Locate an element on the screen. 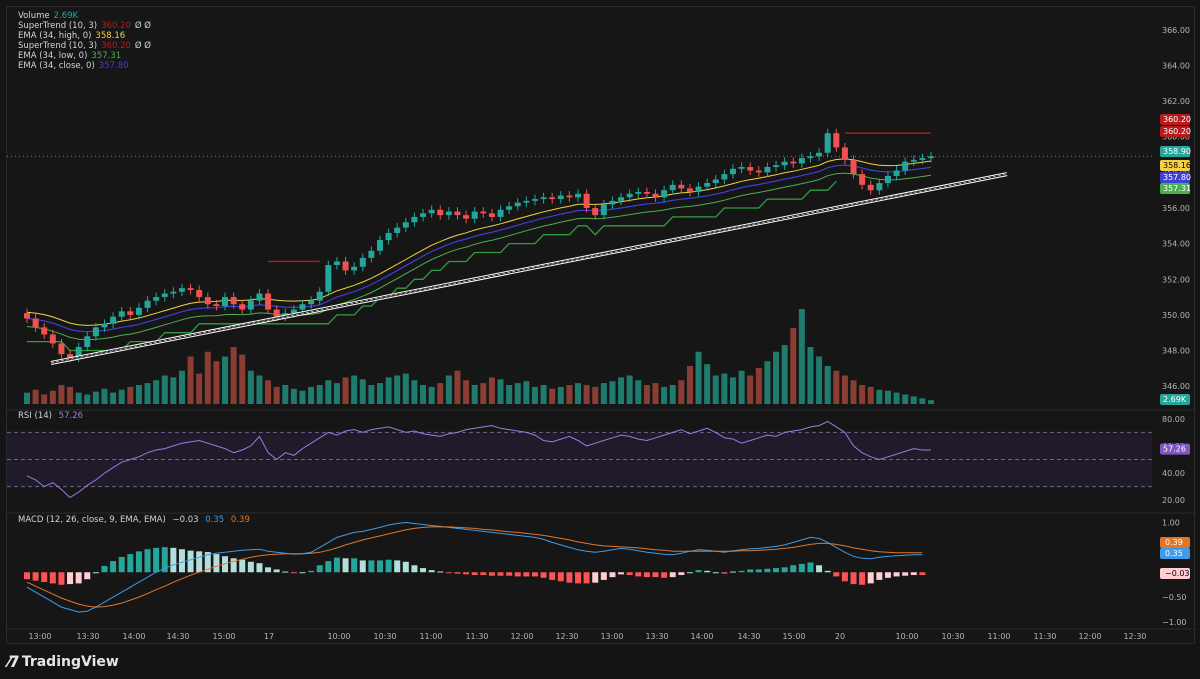 This screenshot has width=1200, height=679. time-axis-tick: 11:00 is located at coordinates (998, 636).